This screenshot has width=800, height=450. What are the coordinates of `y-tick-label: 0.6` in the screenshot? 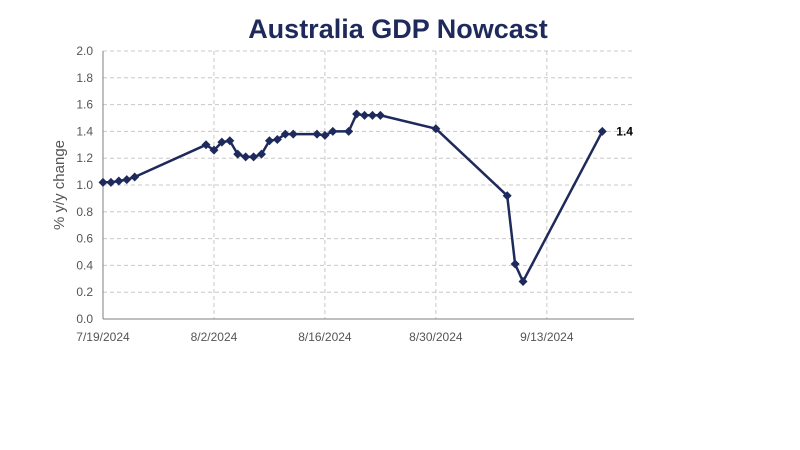 It's located at (84, 239).